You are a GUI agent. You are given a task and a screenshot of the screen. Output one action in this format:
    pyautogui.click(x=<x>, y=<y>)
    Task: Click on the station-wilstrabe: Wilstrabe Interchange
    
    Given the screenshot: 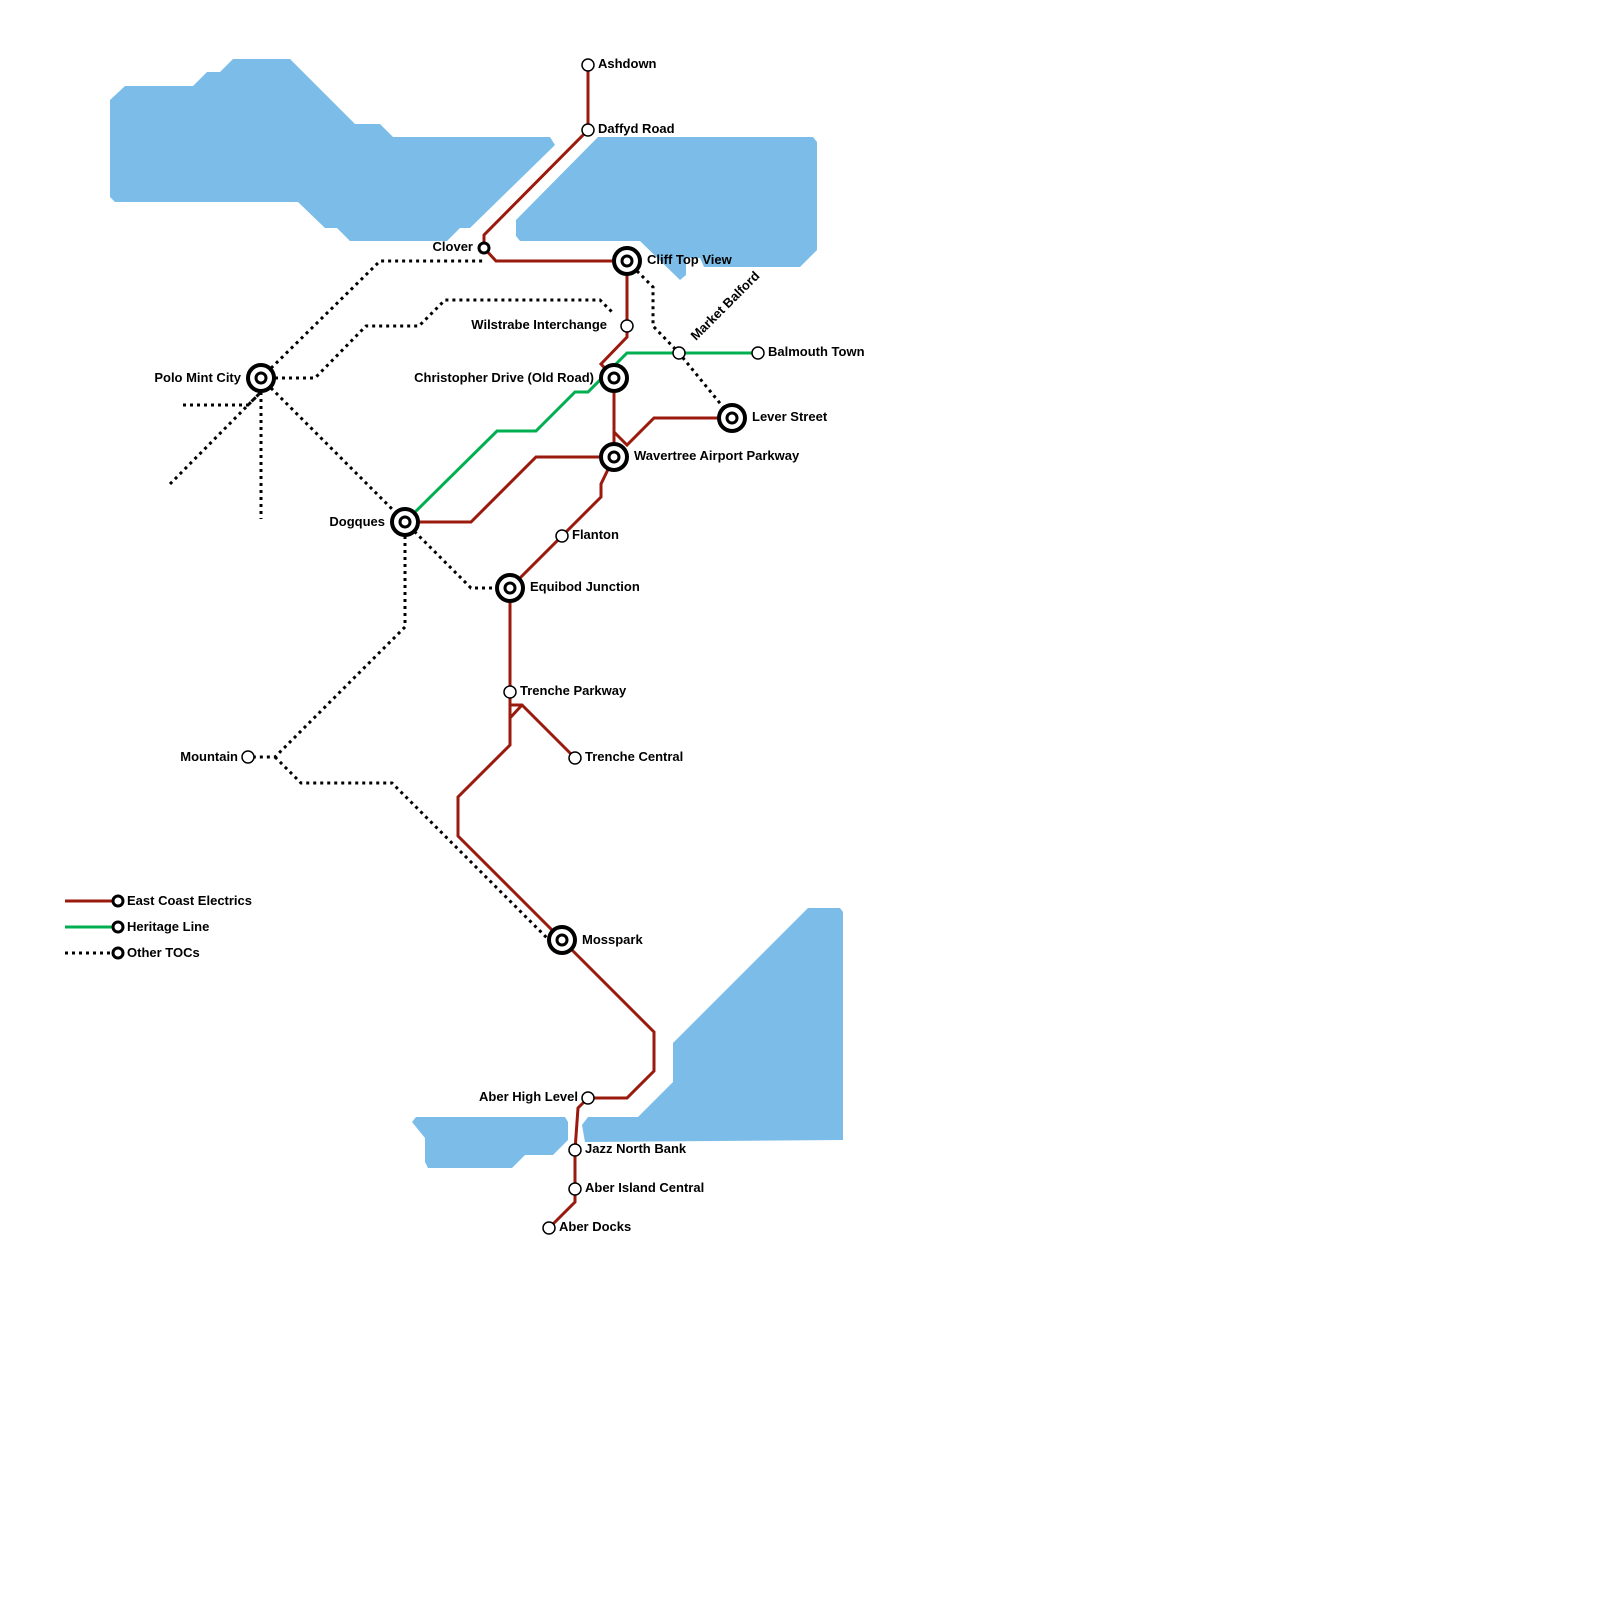 What is the action you would take?
    pyautogui.click(x=552, y=325)
    